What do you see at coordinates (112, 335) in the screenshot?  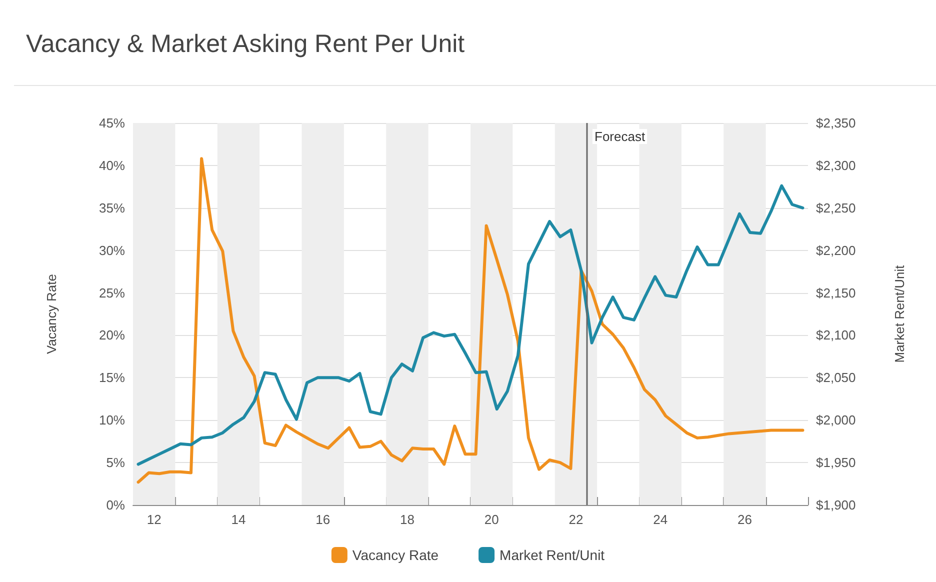 I see `y-tick-label: 20%` at bounding box center [112, 335].